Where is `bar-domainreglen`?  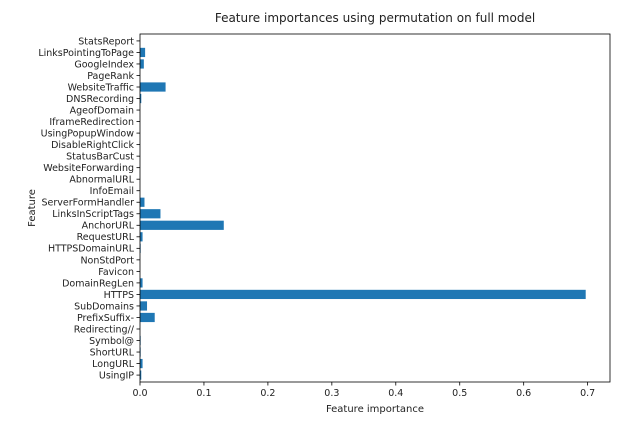
bar-domainreglen is located at coordinates (141, 283).